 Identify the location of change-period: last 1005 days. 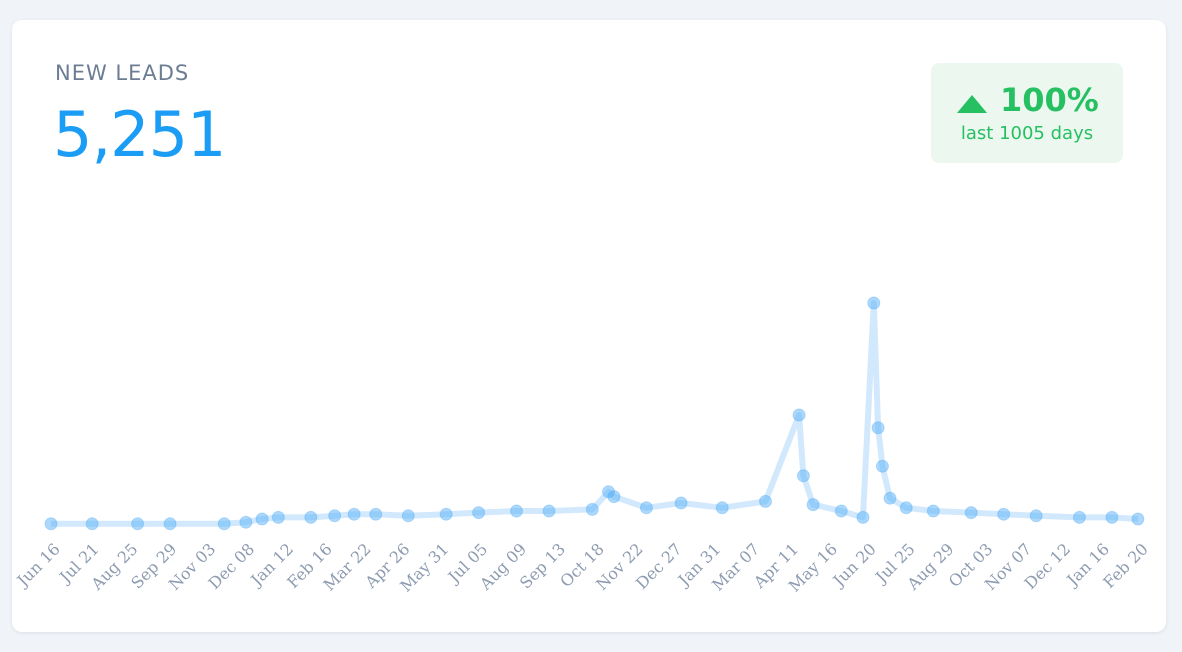
(1027, 133).